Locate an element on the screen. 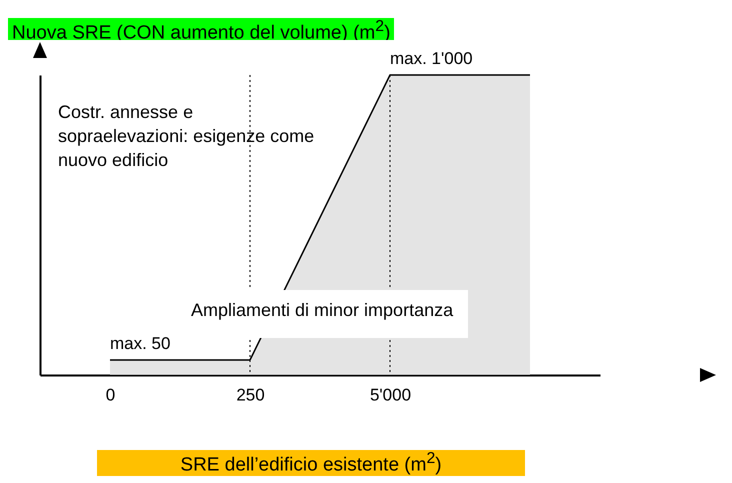  x-axis-title: SRE dell’edificio esistente (m$^{2}$) is located at coordinates (311, 463).